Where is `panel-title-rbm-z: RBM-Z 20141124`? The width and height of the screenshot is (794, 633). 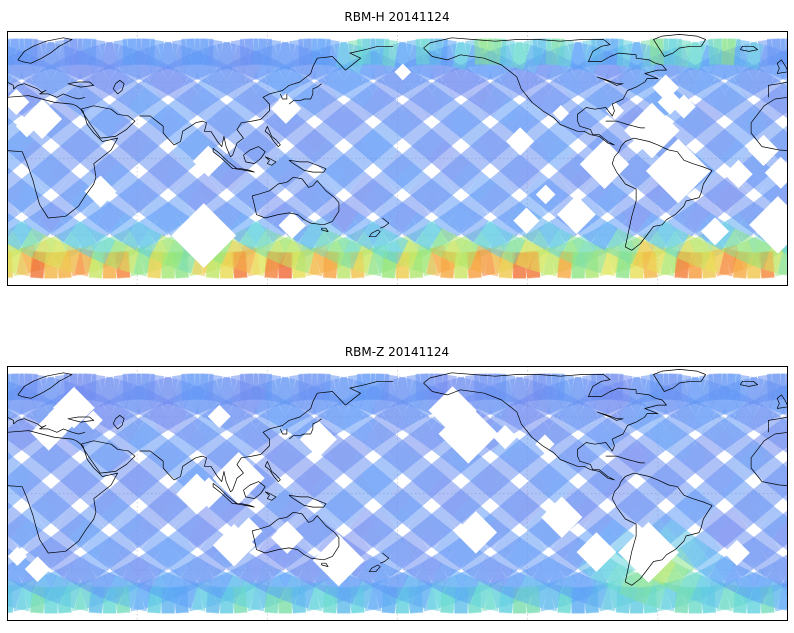 panel-title-rbm-z: RBM-Z 20141124 is located at coordinates (397, 352).